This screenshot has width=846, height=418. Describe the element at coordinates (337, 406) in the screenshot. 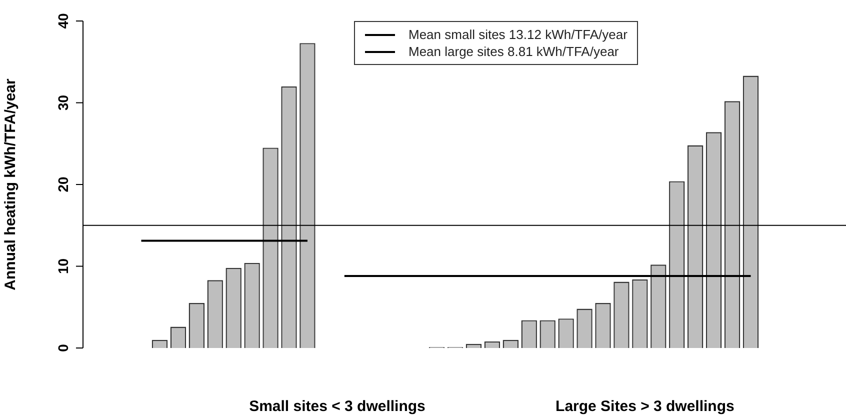

I see `text: Small sites < 3 dwellings` at that location.